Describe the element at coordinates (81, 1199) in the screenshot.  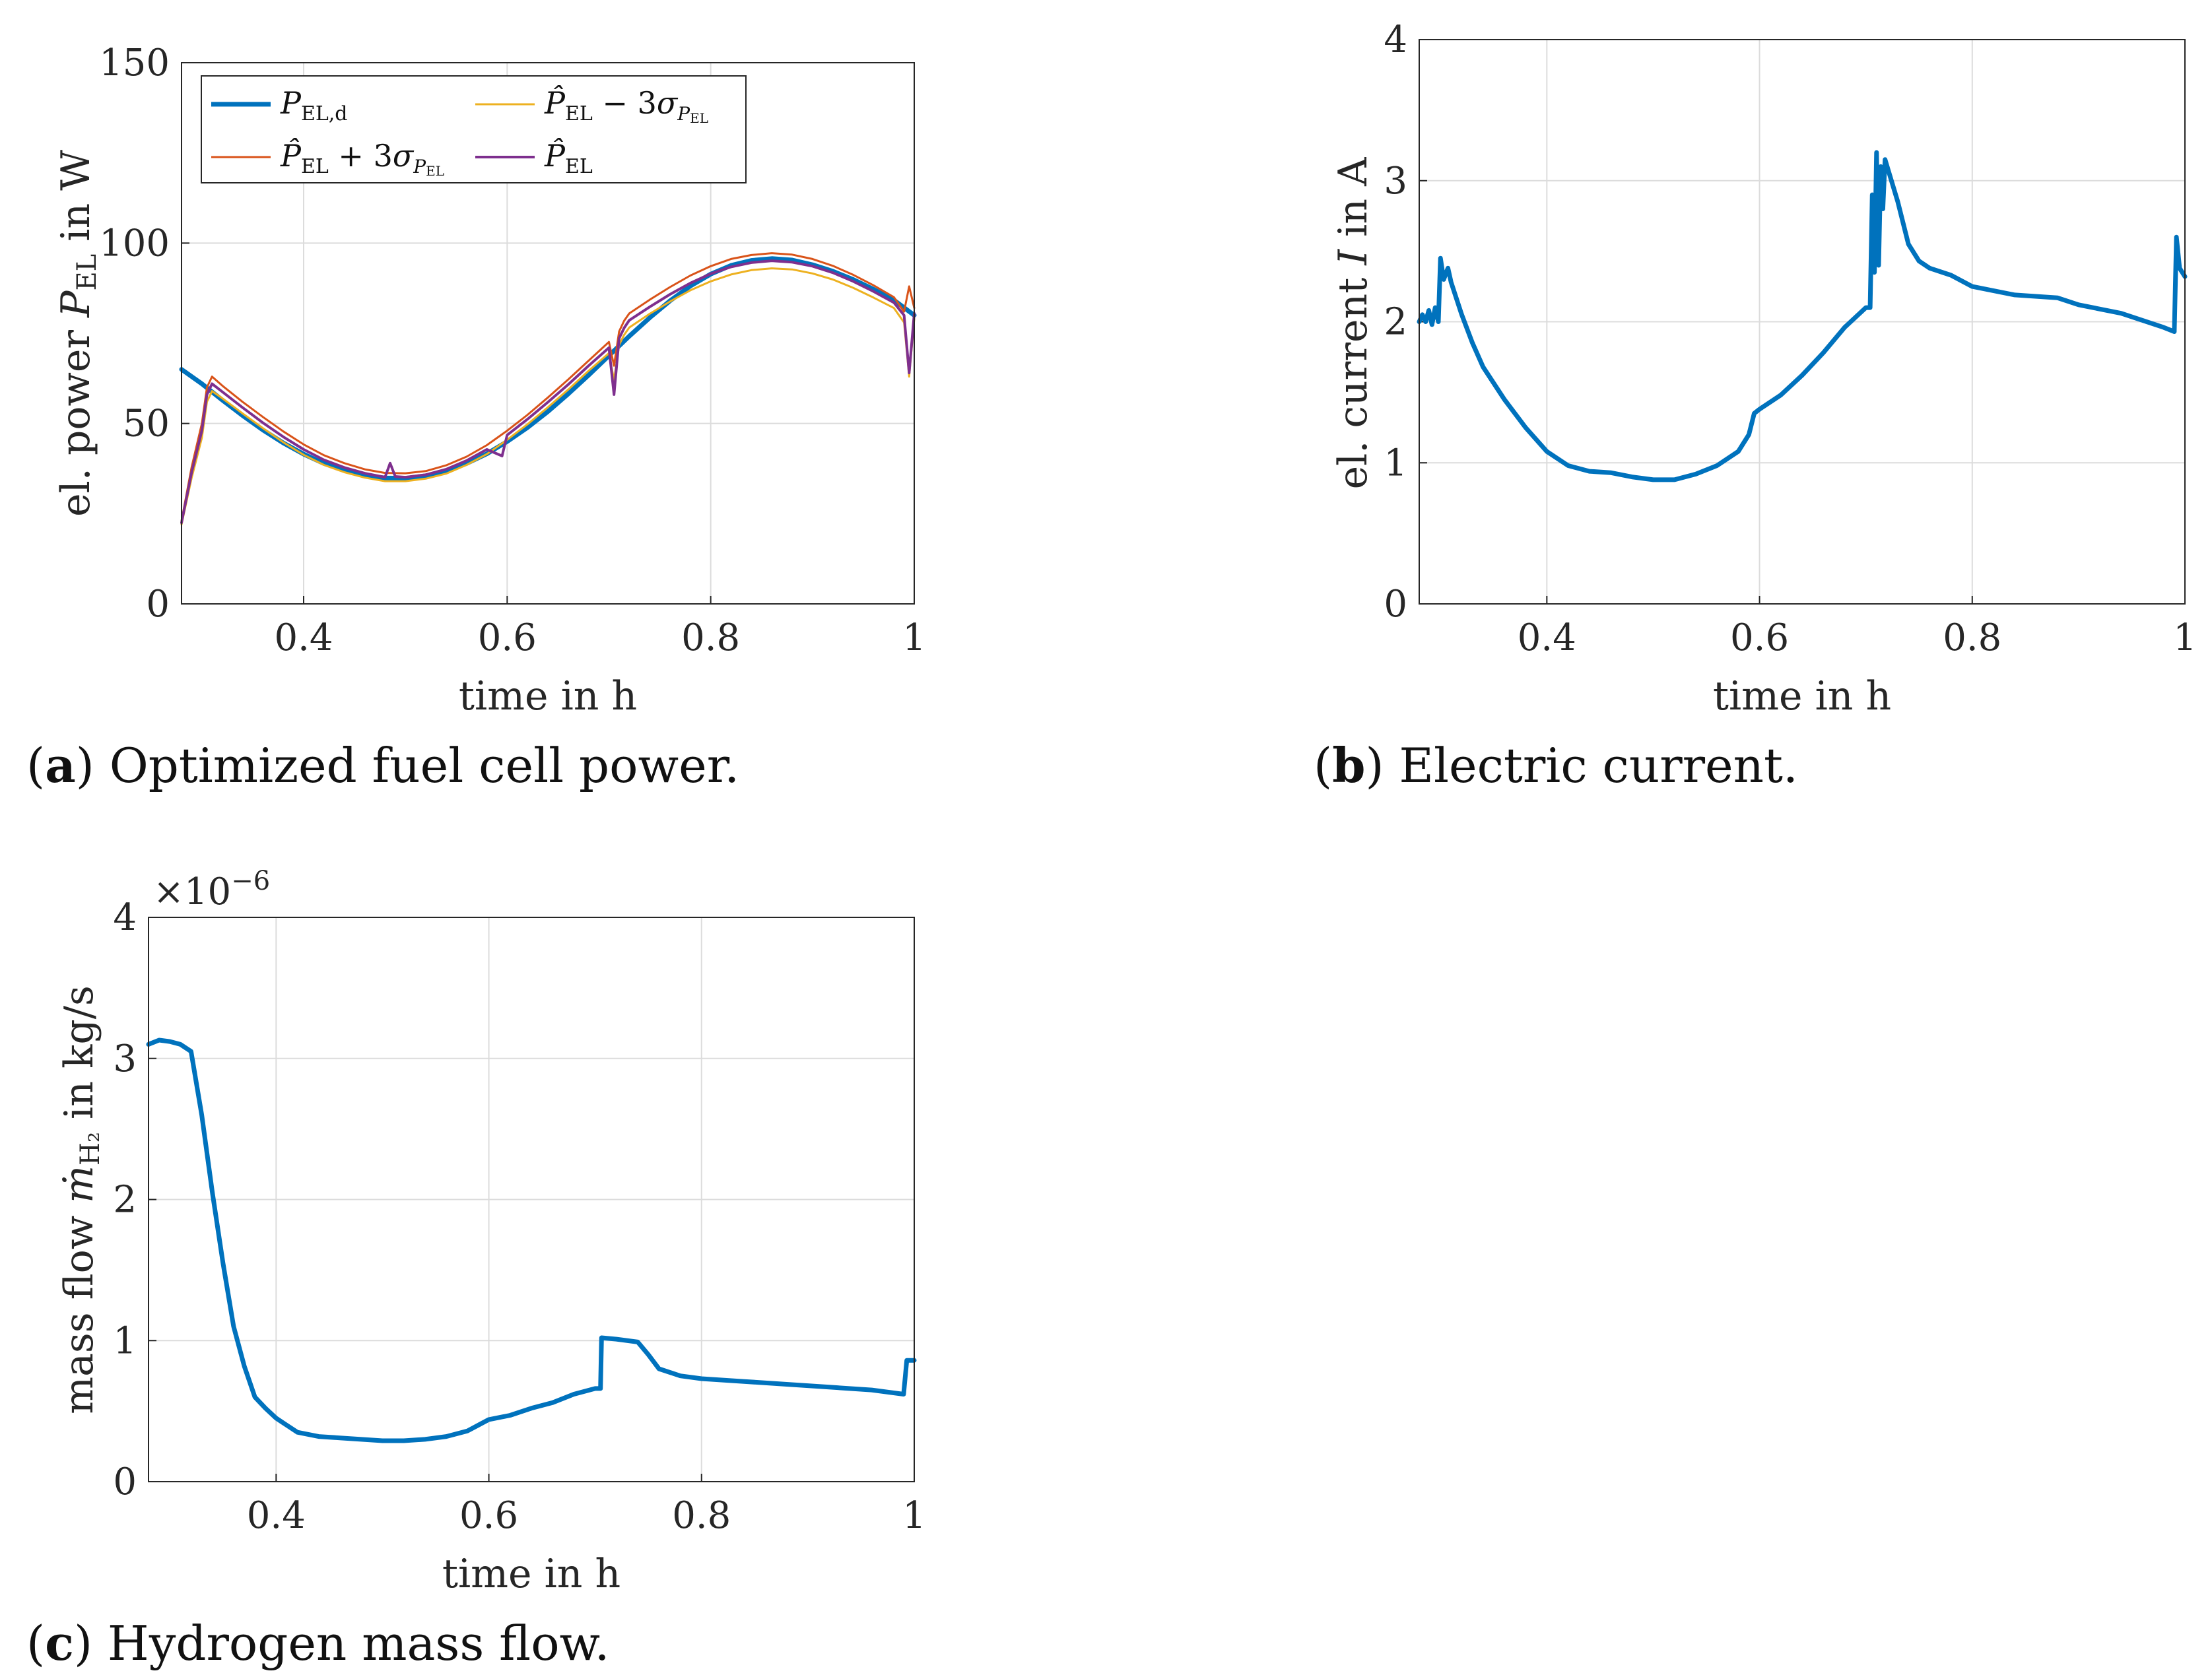
I see `y-axis-label-c: mass flow ṁH₂ in kg/s` at that location.